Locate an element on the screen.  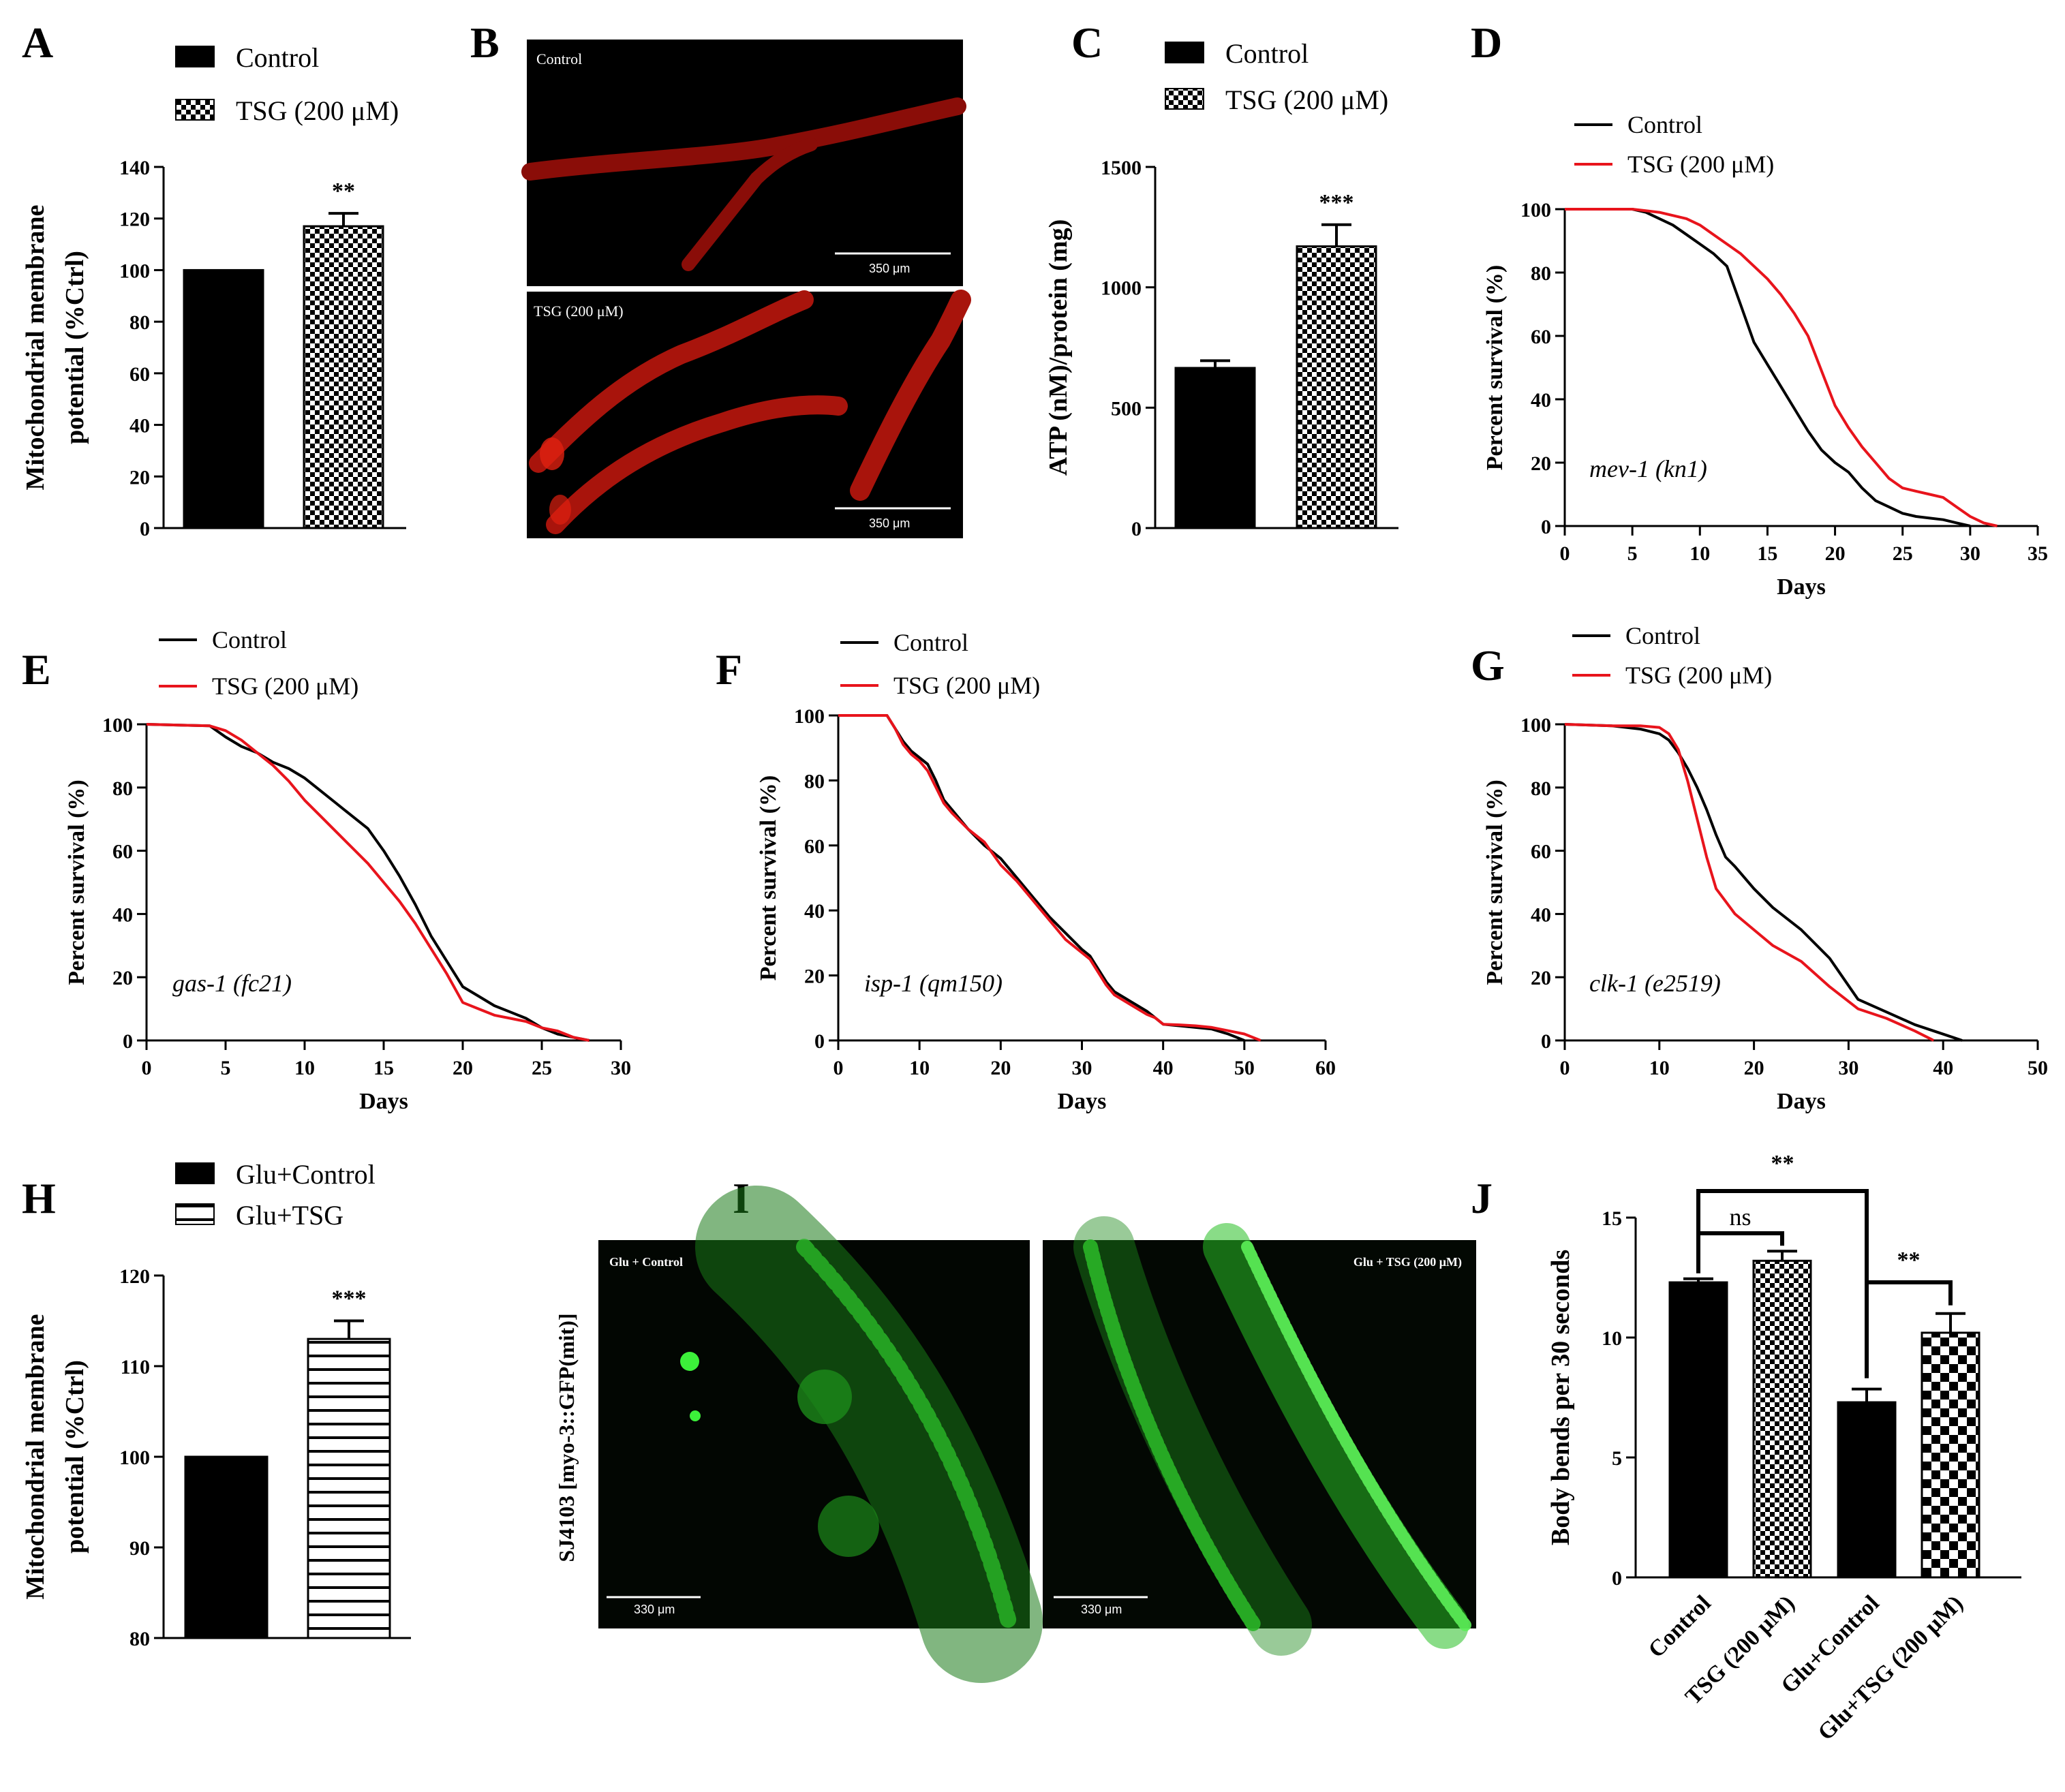
y-axis-label: Body bends per 30 seconds is located at coordinates (1560, 1397).